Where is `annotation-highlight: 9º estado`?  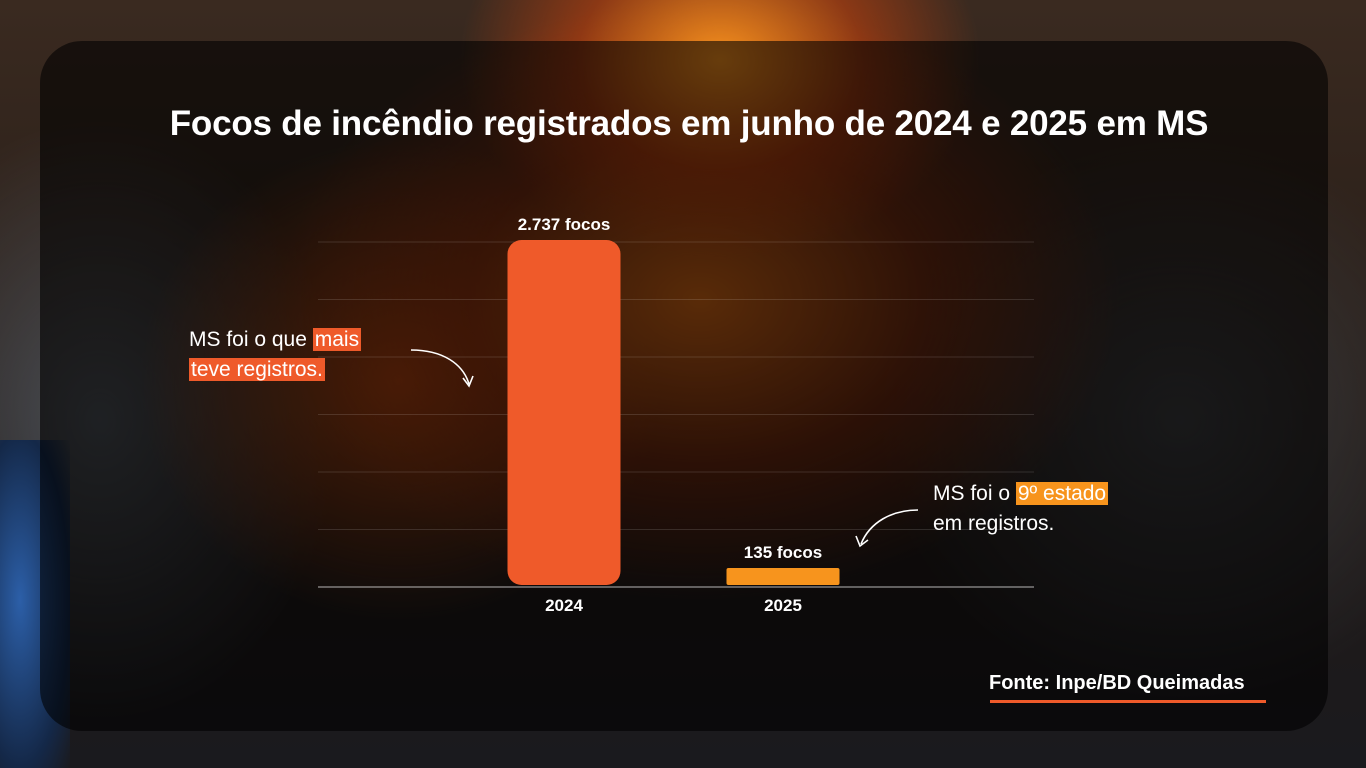 annotation-highlight: 9º estado is located at coordinates (1062, 493).